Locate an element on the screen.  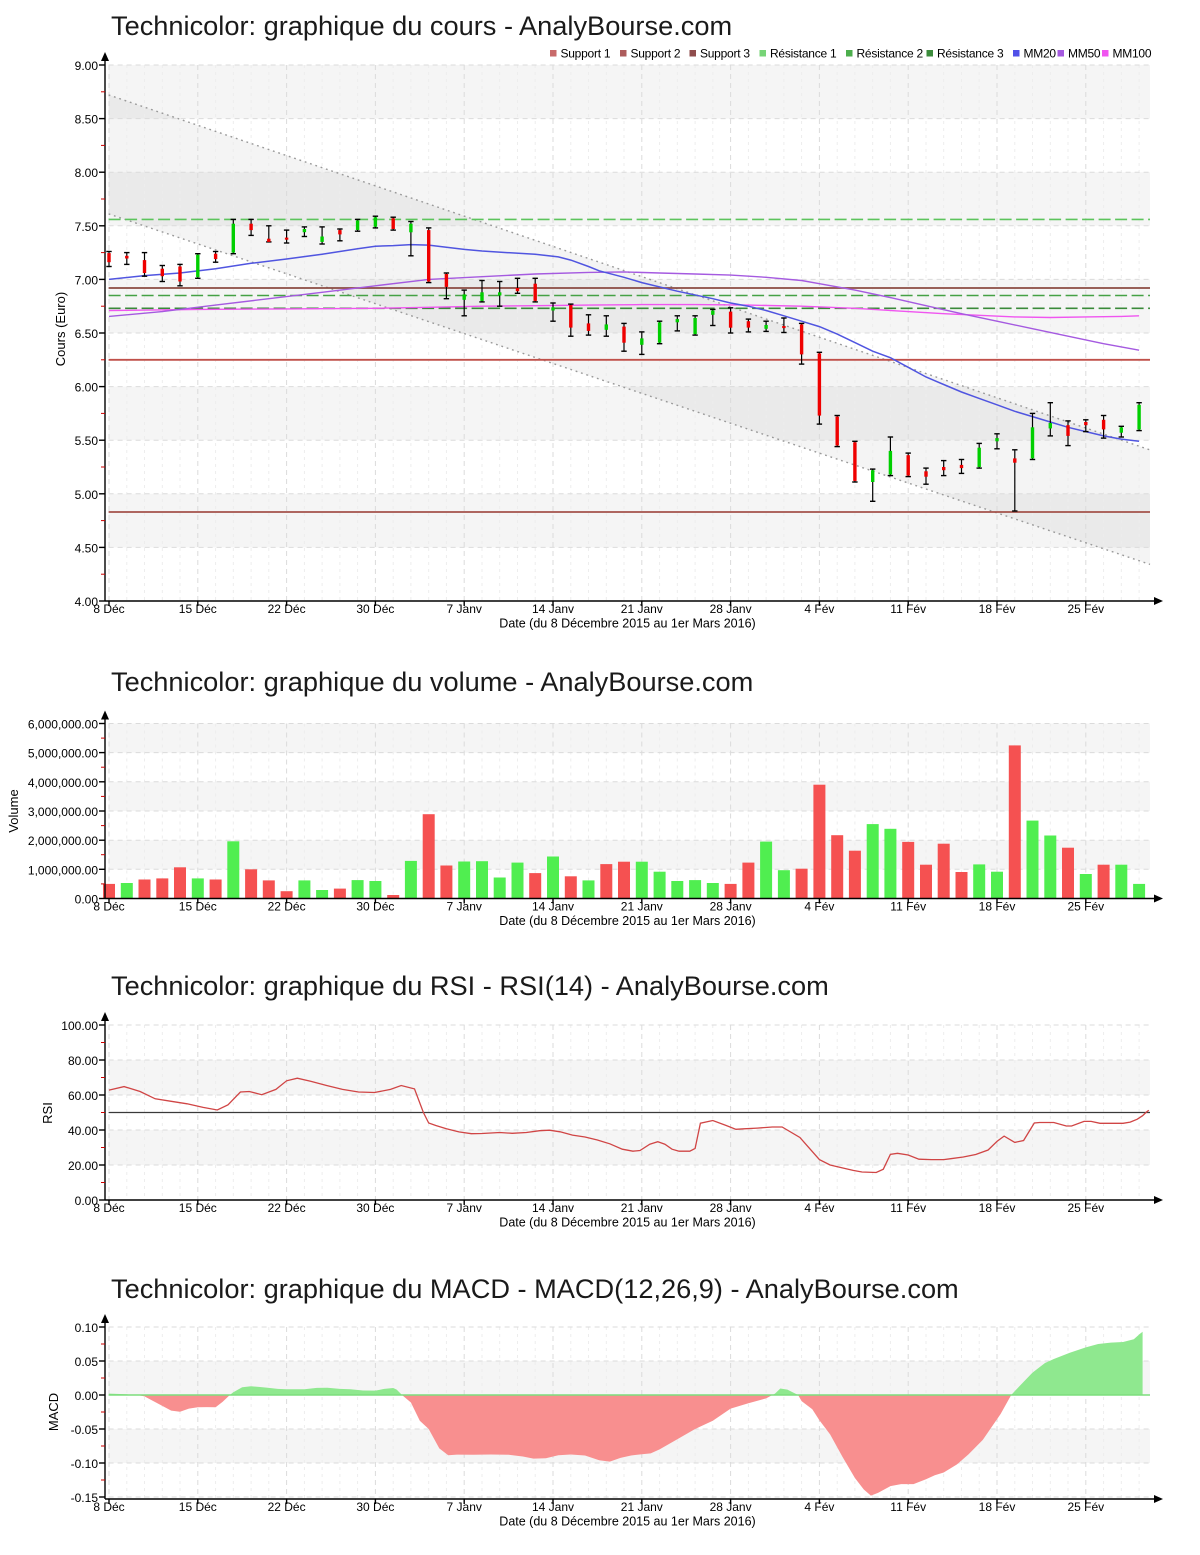
svg-text: MM50 is located at coordinates (1084, 54).